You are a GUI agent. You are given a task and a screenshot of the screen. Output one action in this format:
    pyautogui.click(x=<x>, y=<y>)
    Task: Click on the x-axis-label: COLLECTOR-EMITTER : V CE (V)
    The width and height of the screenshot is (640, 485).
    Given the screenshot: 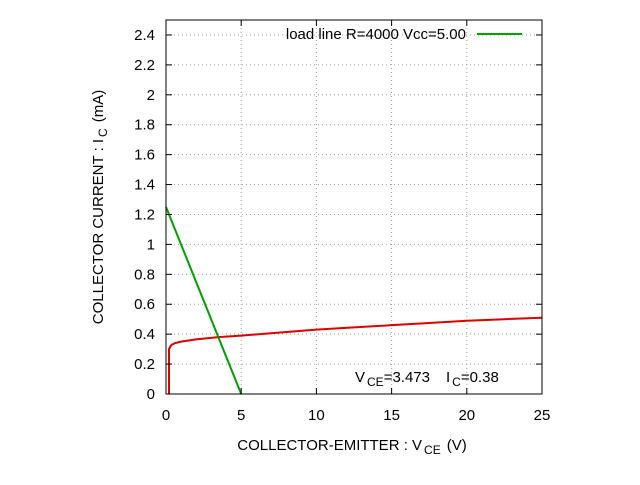 What is the action you would take?
    pyautogui.click(x=351, y=447)
    